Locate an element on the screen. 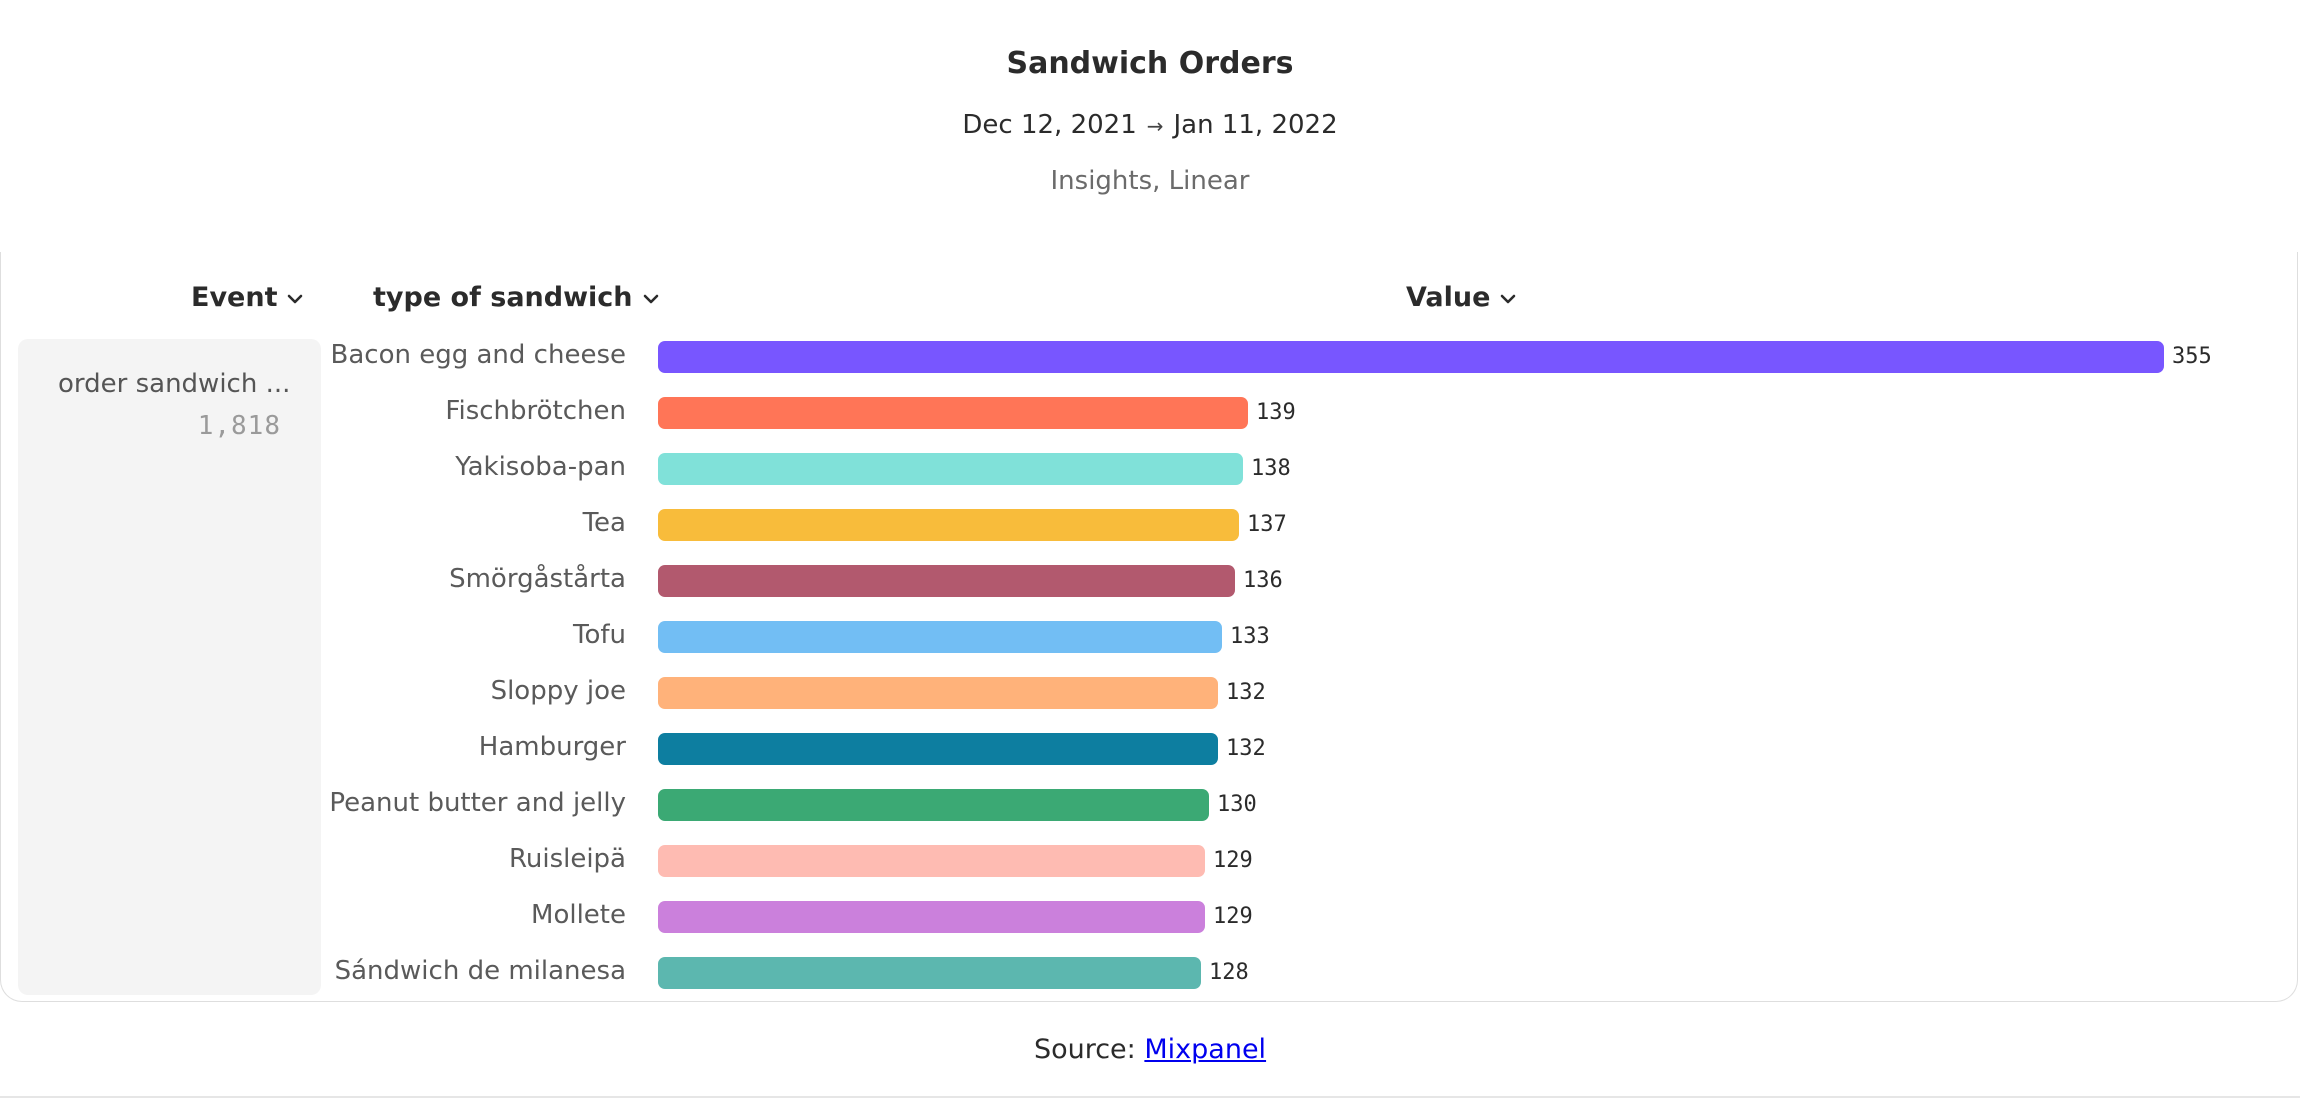 The image size is (2300, 1100). column-header-breakdown: type of sandwich is located at coordinates (516, 297).